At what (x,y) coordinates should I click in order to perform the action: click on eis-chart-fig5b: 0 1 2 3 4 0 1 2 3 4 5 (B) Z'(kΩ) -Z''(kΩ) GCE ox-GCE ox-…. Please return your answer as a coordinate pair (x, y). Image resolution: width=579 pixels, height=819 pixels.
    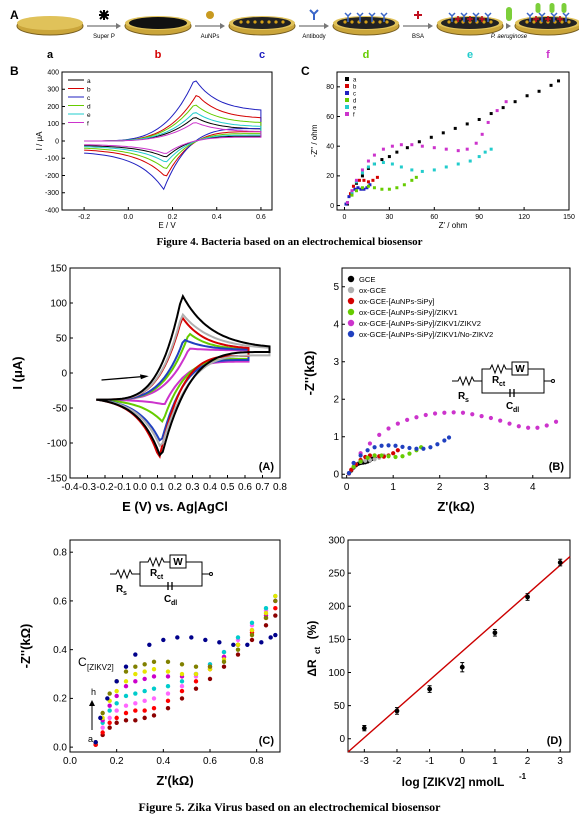
    Looking at the image, I should click on (436, 390).